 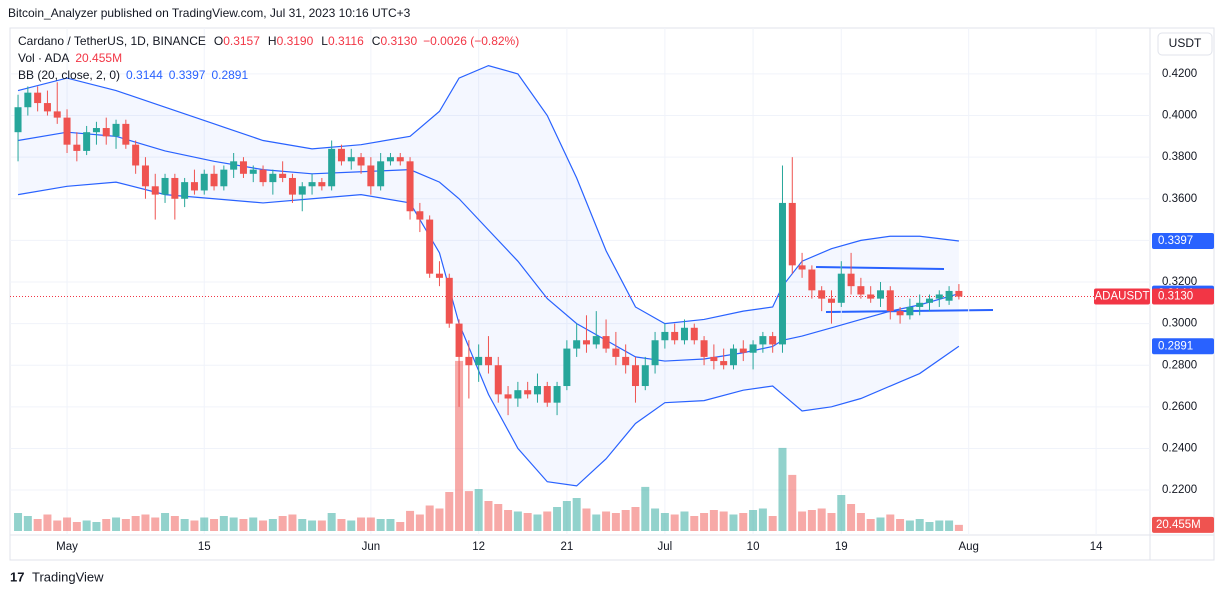 I want to click on y-tick-label: 0.3200, so click(x=1179, y=282).